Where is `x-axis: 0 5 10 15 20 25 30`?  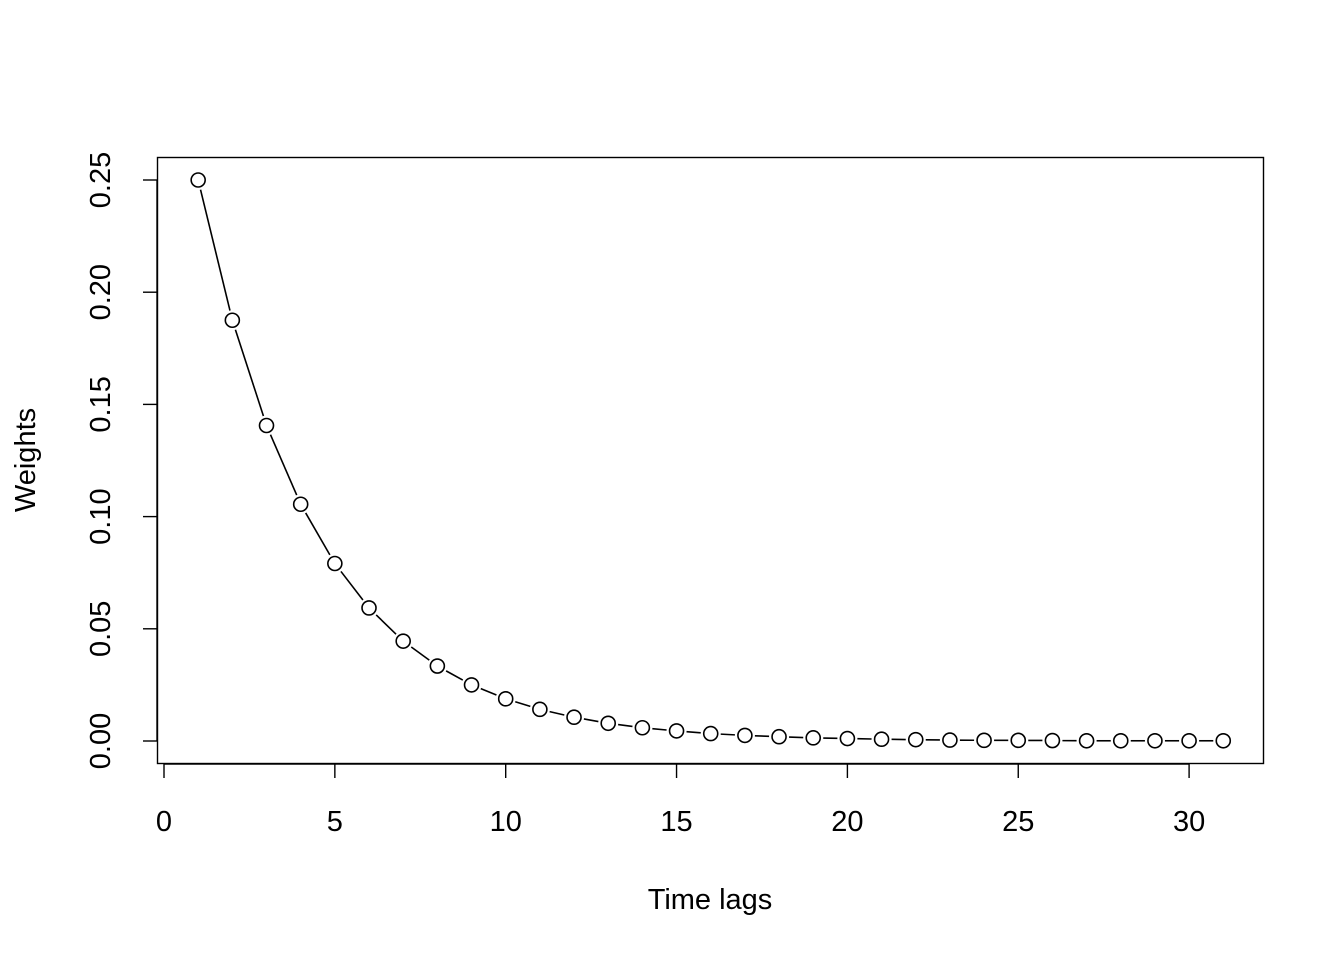 x-axis: 0 5 10 15 20 25 30 is located at coordinates (680, 800).